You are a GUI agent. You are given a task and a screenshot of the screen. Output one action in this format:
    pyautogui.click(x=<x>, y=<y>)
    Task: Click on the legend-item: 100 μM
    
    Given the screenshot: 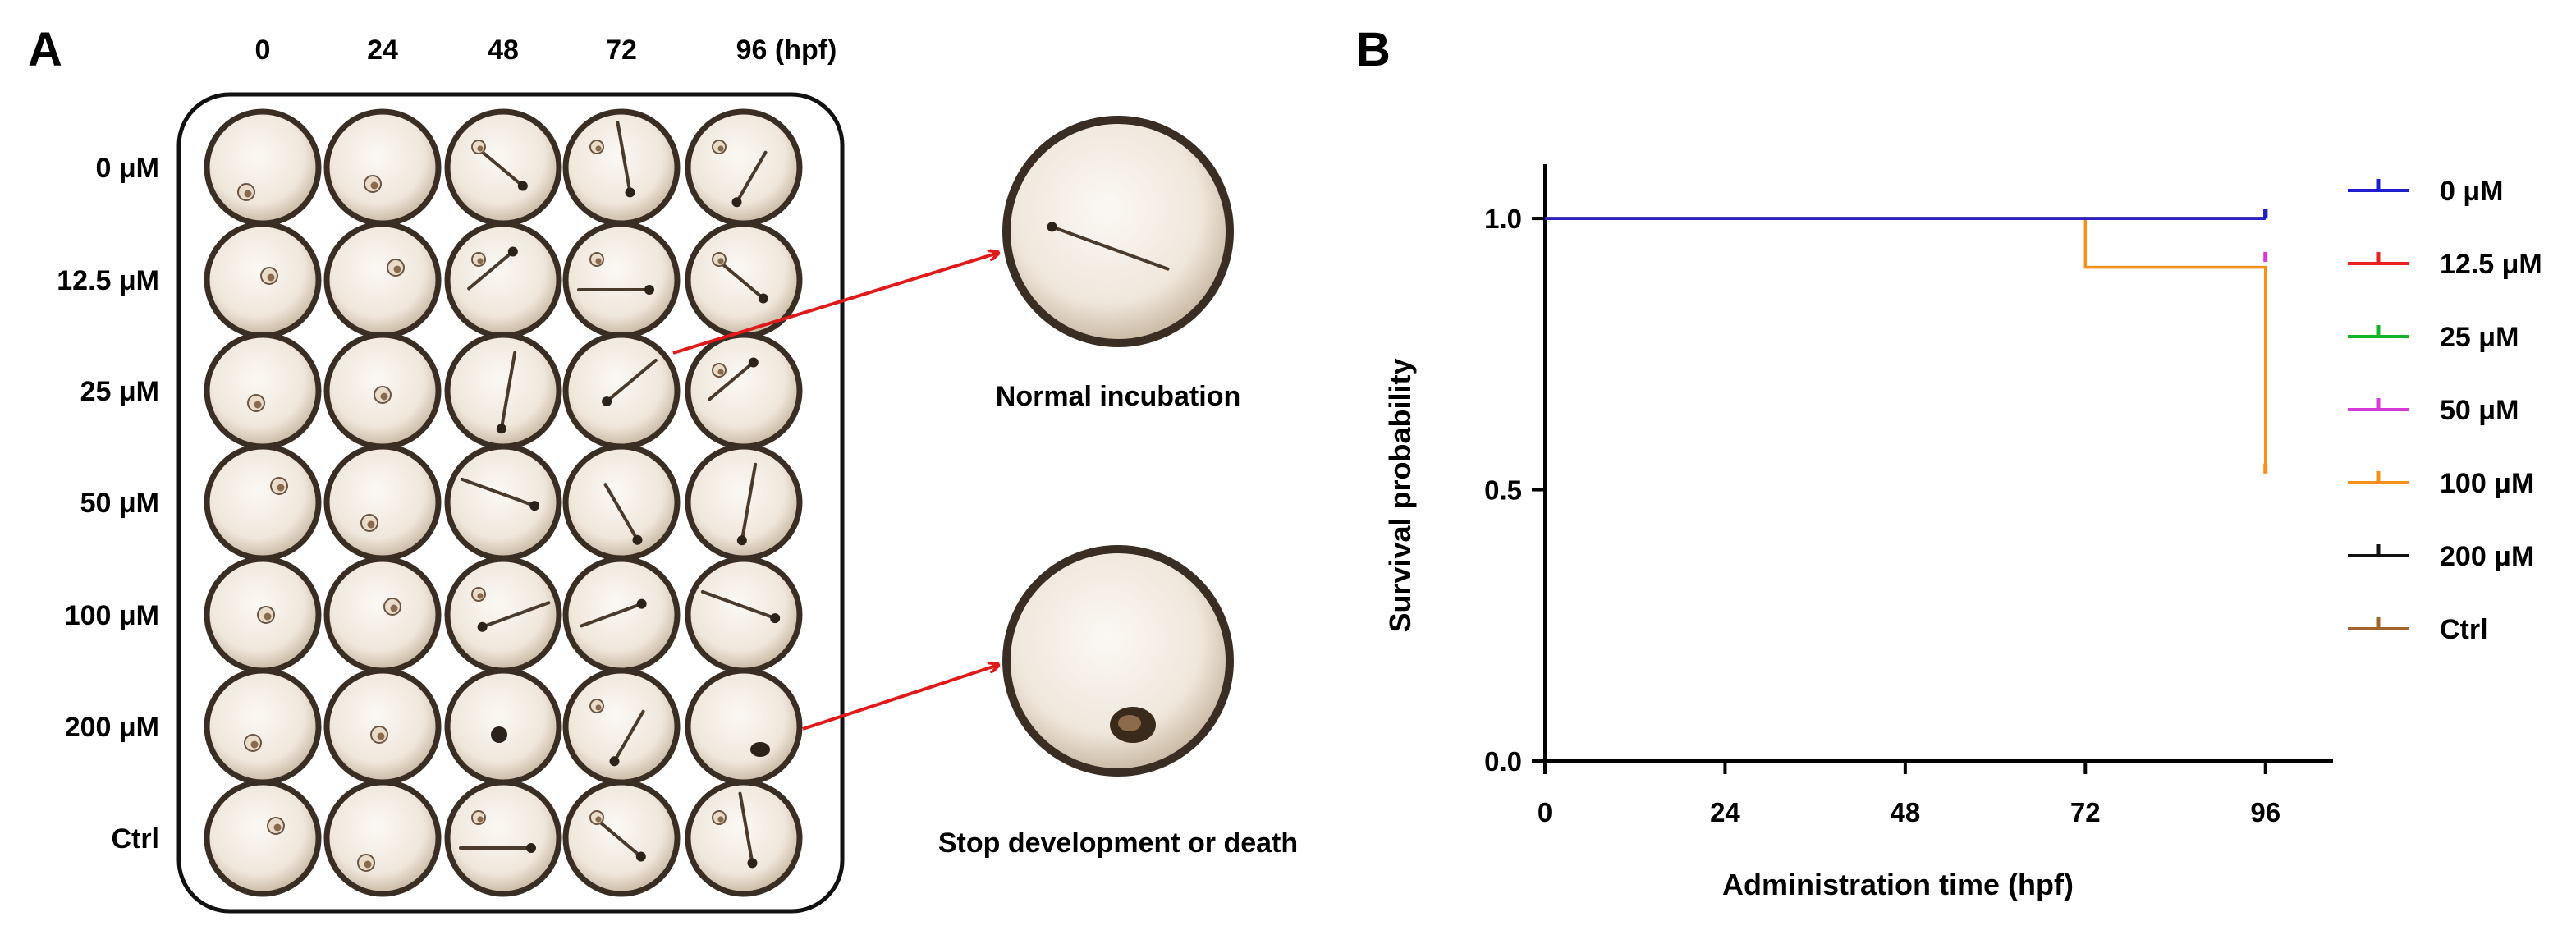 What is the action you would take?
    pyautogui.click(x=2441, y=484)
    